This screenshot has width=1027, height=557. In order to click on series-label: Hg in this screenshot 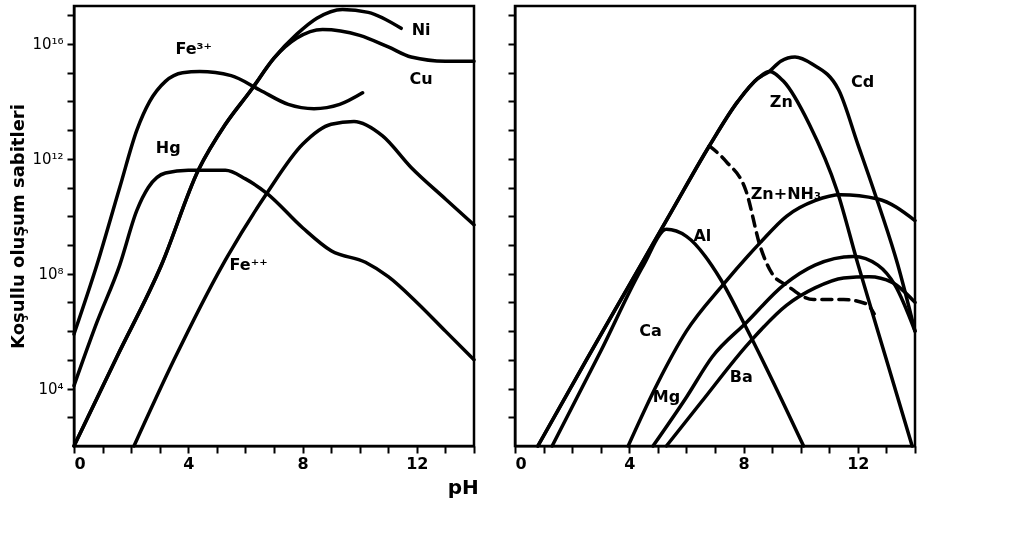, I will do `click(168, 148)`.